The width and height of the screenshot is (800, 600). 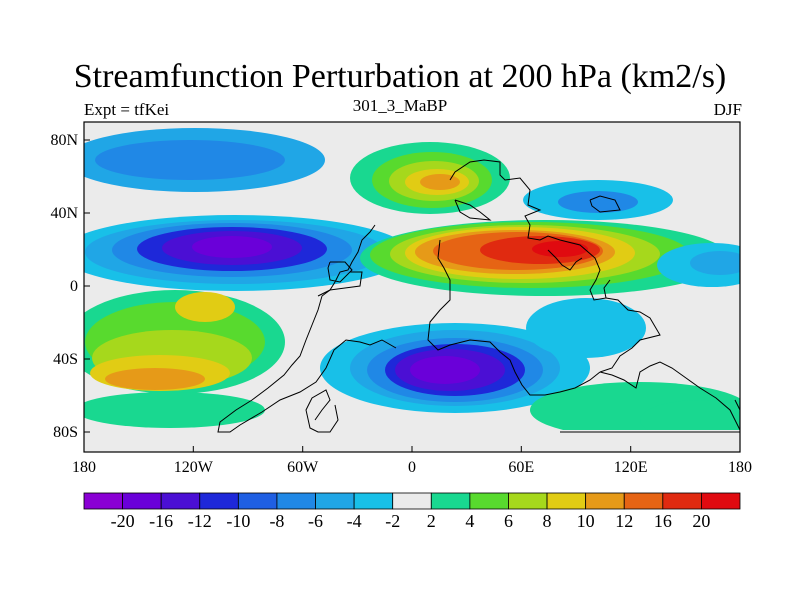 I want to click on x-tick-label: 60W, so click(x=303, y=467).